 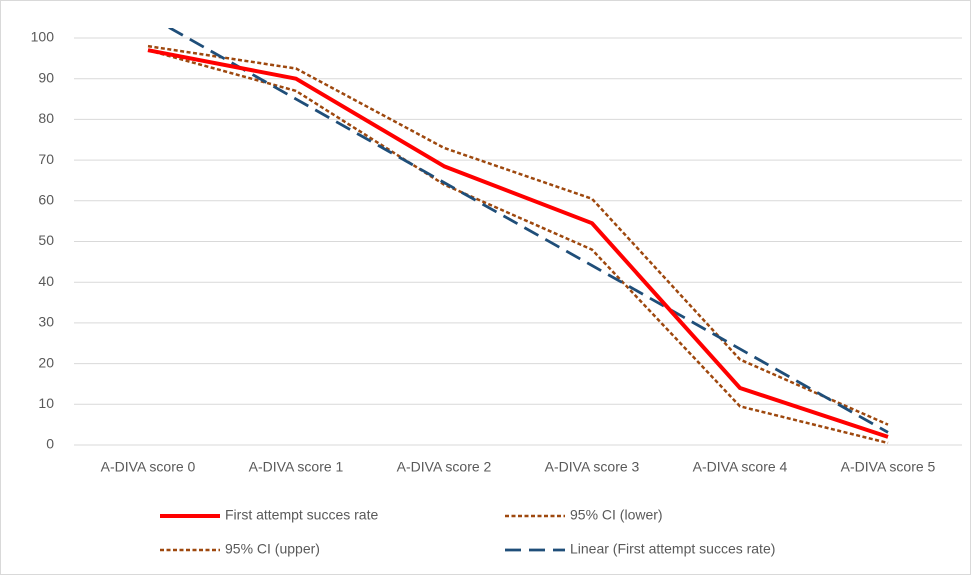 I want to click on x-tick-label: A-DIVA score 3, so click(x=592, y=467).